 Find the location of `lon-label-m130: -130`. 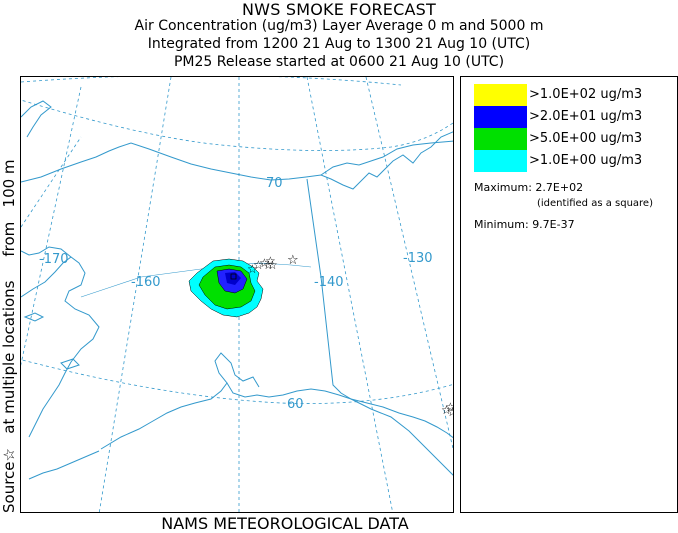

lon-label-m130: -130 is located at coordinates (418, 258).